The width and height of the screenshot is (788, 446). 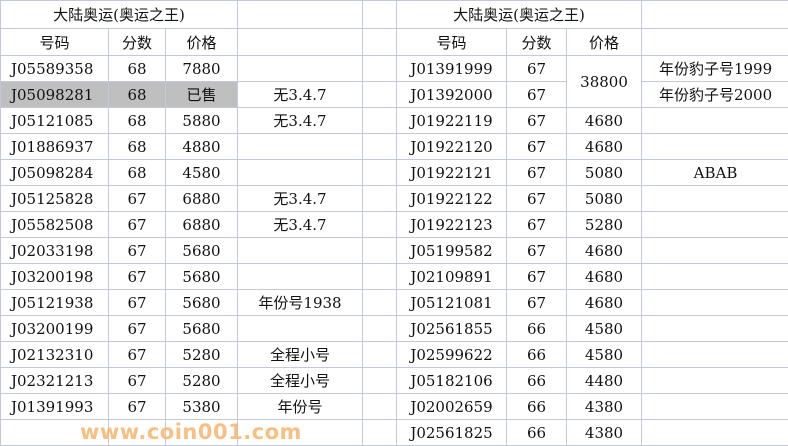 What do you see at coordinates (201, 172) in the screenshot?
I see `left-price-cell: 4580` at bounding box center [201, 172].